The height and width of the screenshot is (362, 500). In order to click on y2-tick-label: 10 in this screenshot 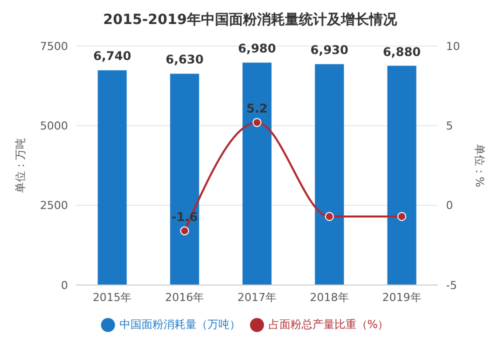, I will do `click(453, 46)`.